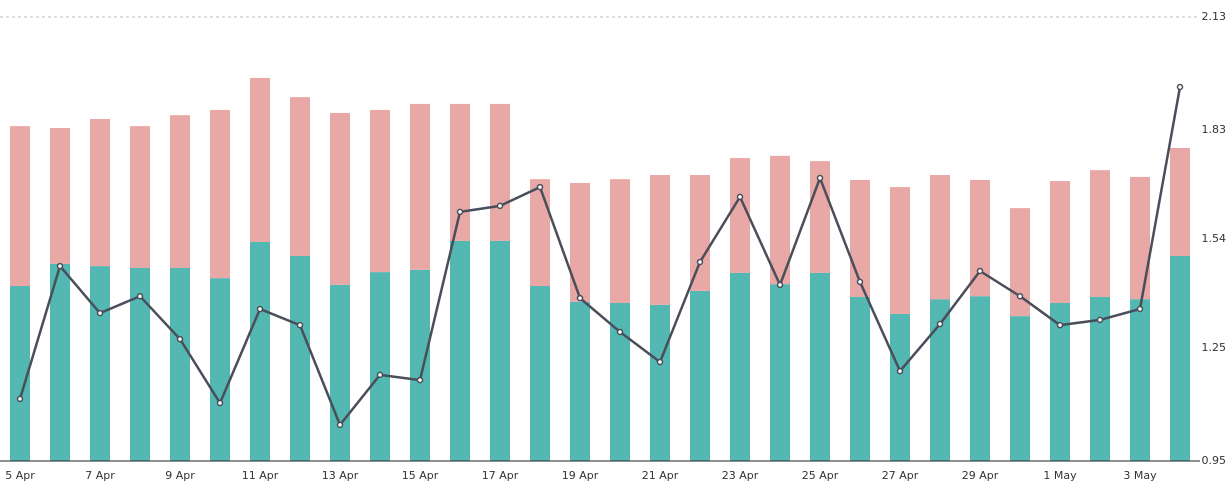 The width and height of the screenshot is (1232, 495). What do you see at coordinates (1214, 238) in the screenshot?
I see `y-tick-label: 1.54` at bounding box center [1214, 238].